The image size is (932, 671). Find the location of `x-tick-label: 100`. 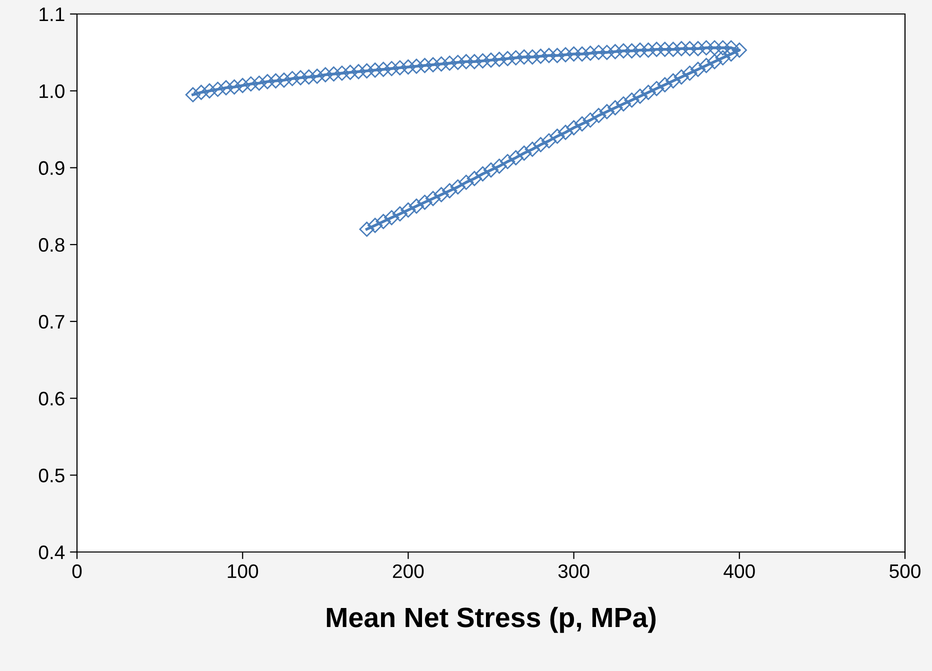

x-tick-label: 100 is located at coordinates (243, 571).